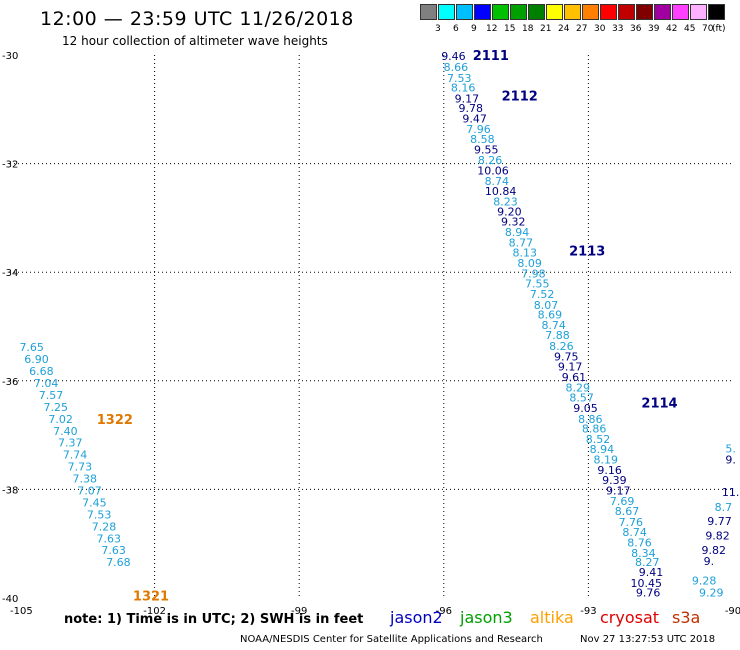  I want to click on pass-number-label: 2113, so click(587, 251).